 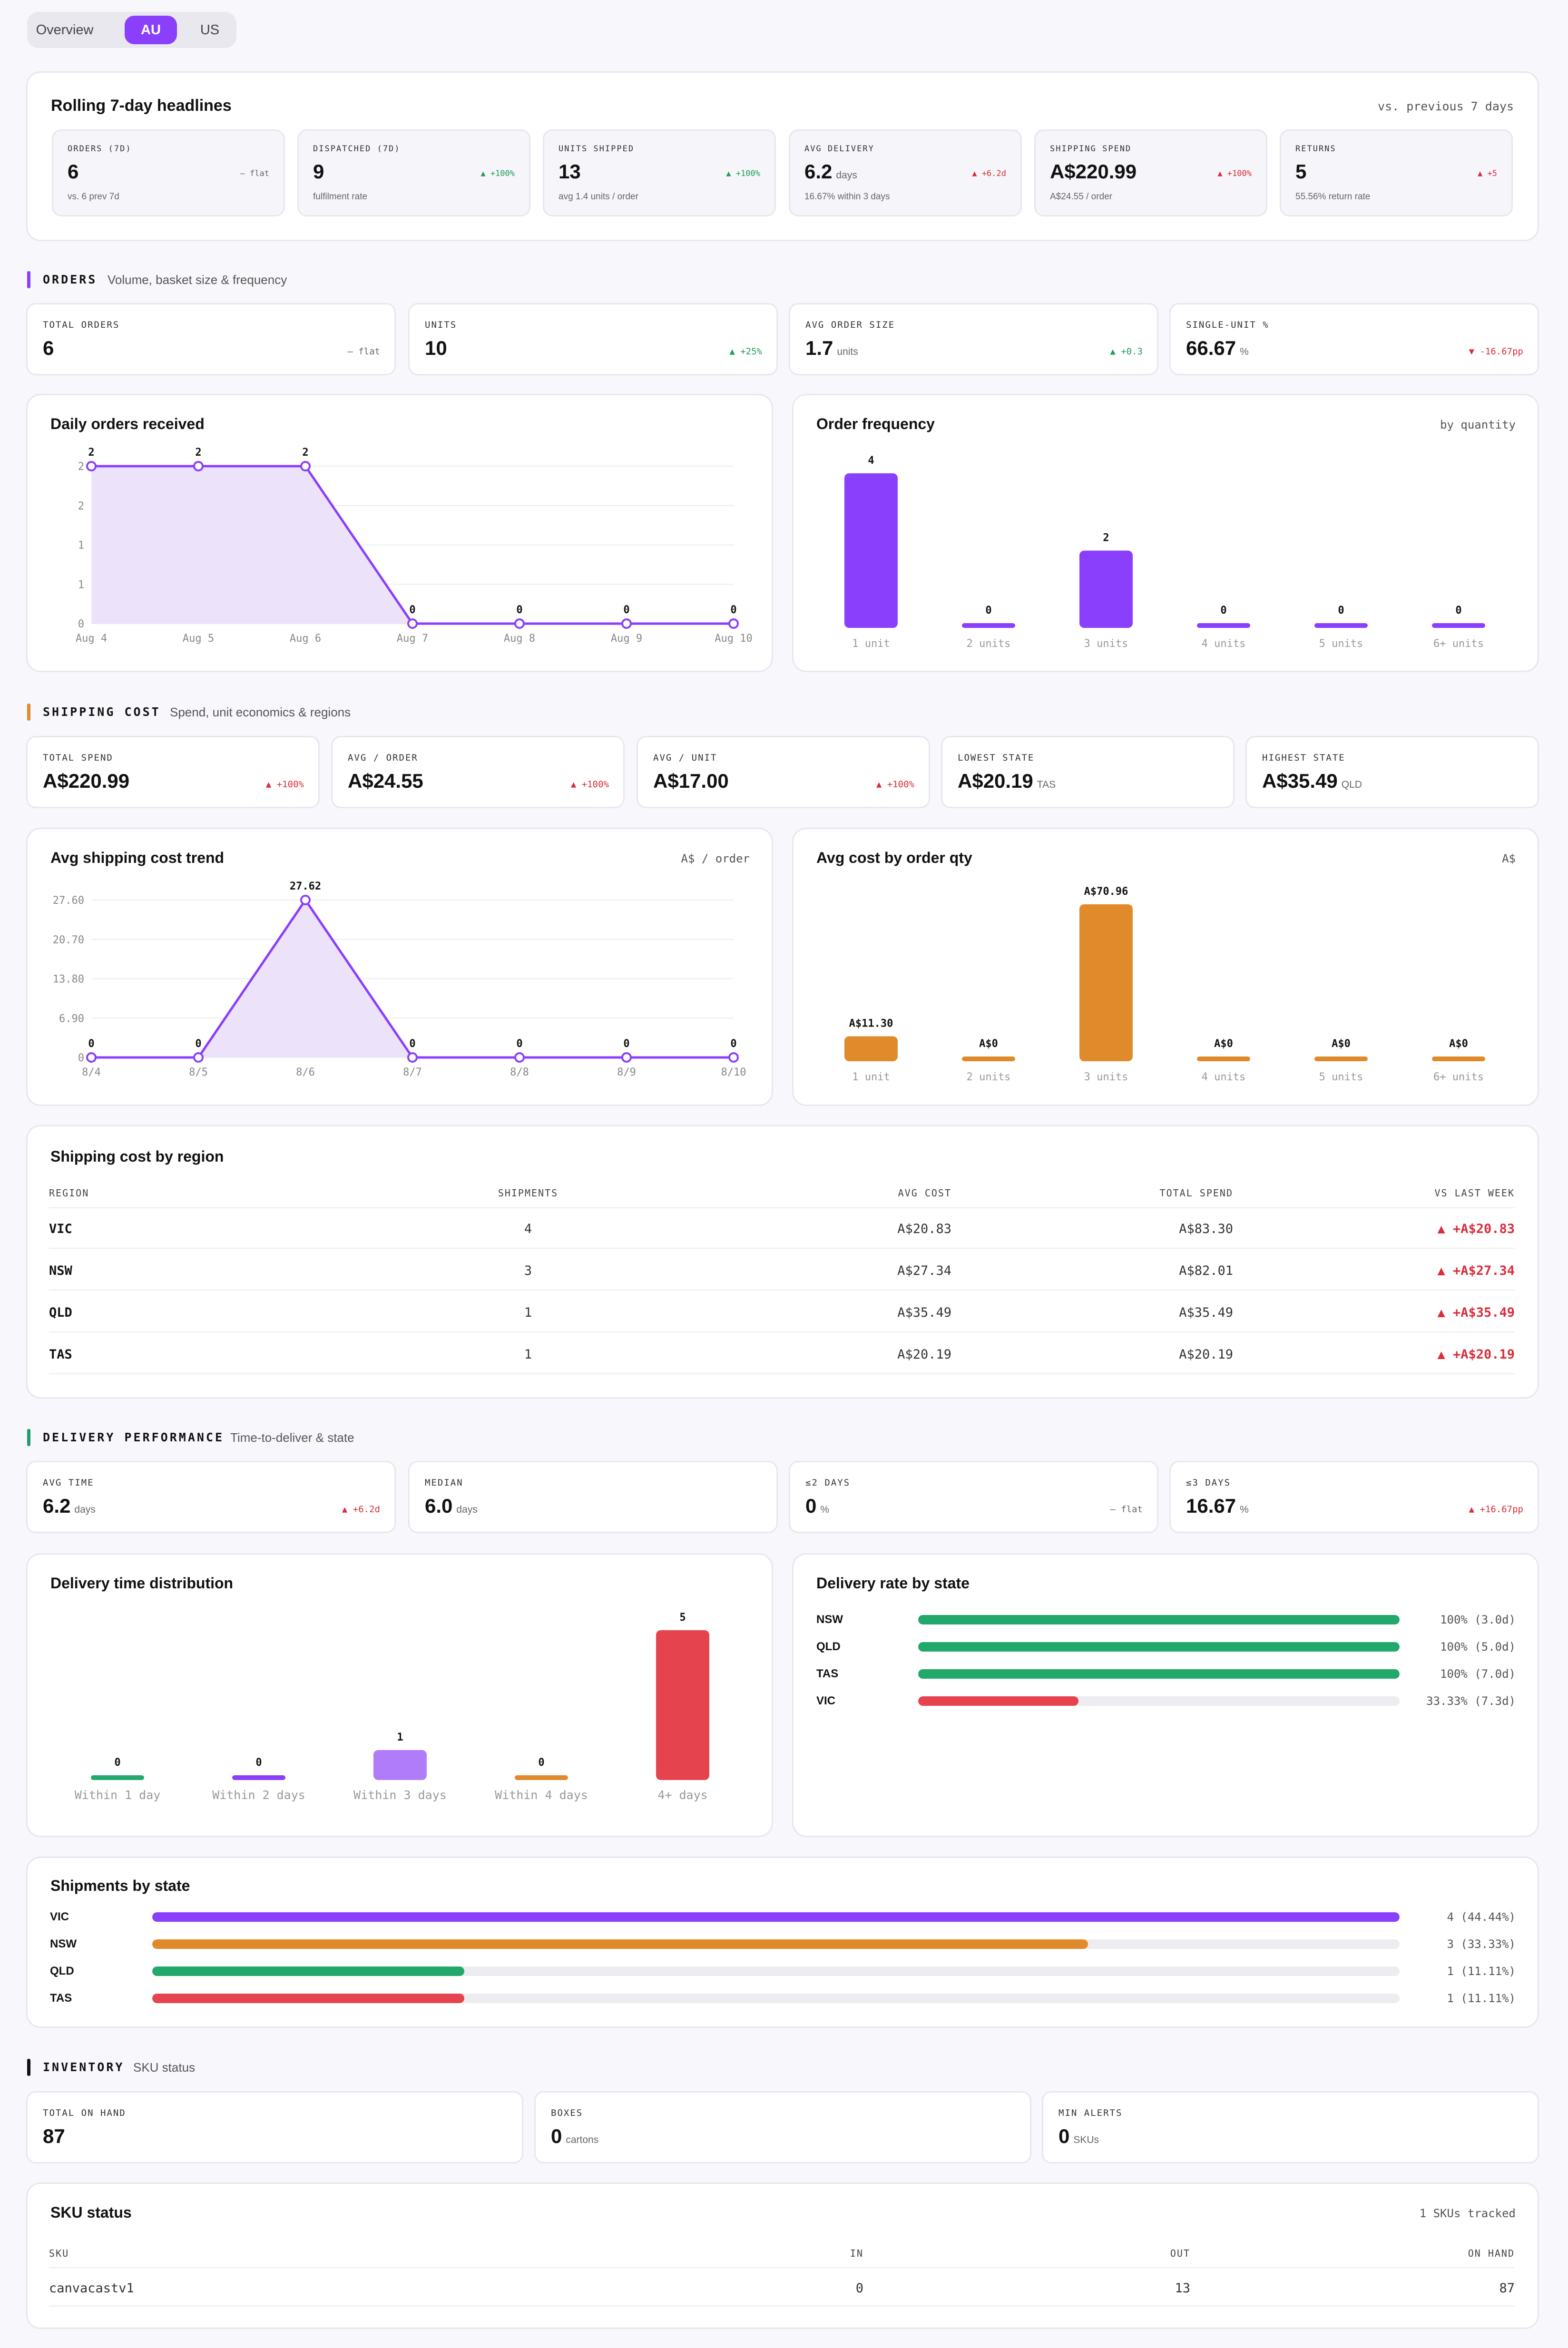 I want to click on bar-value-label: A$70.96, so click(x=1106, y=892).